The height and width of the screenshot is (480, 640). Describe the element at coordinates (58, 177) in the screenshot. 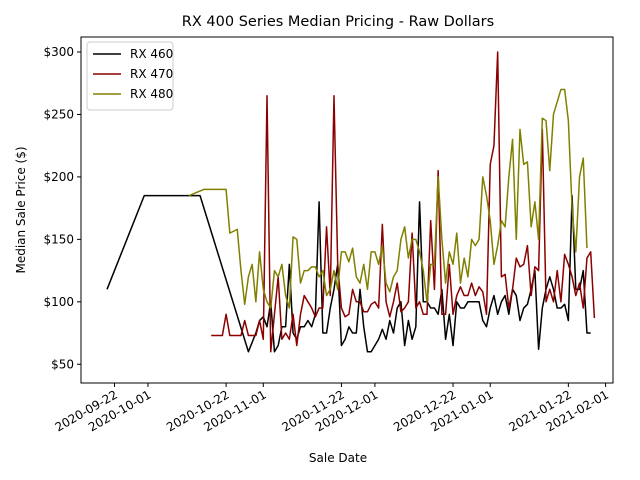

I see `y-tick-label: $200` at that location.